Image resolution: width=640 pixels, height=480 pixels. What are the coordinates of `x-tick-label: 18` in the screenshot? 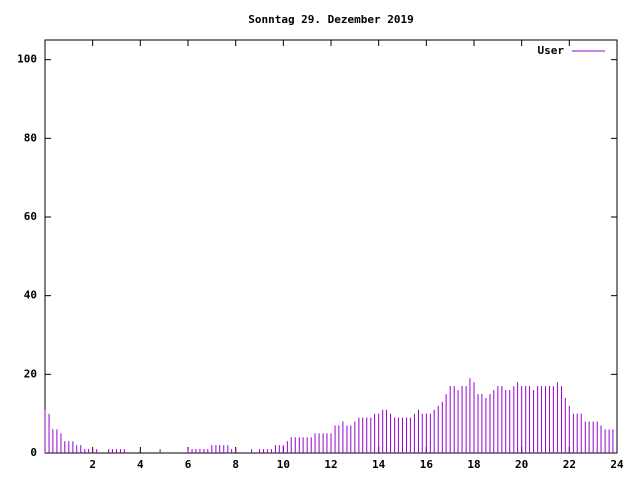 It's located at (473, 464).